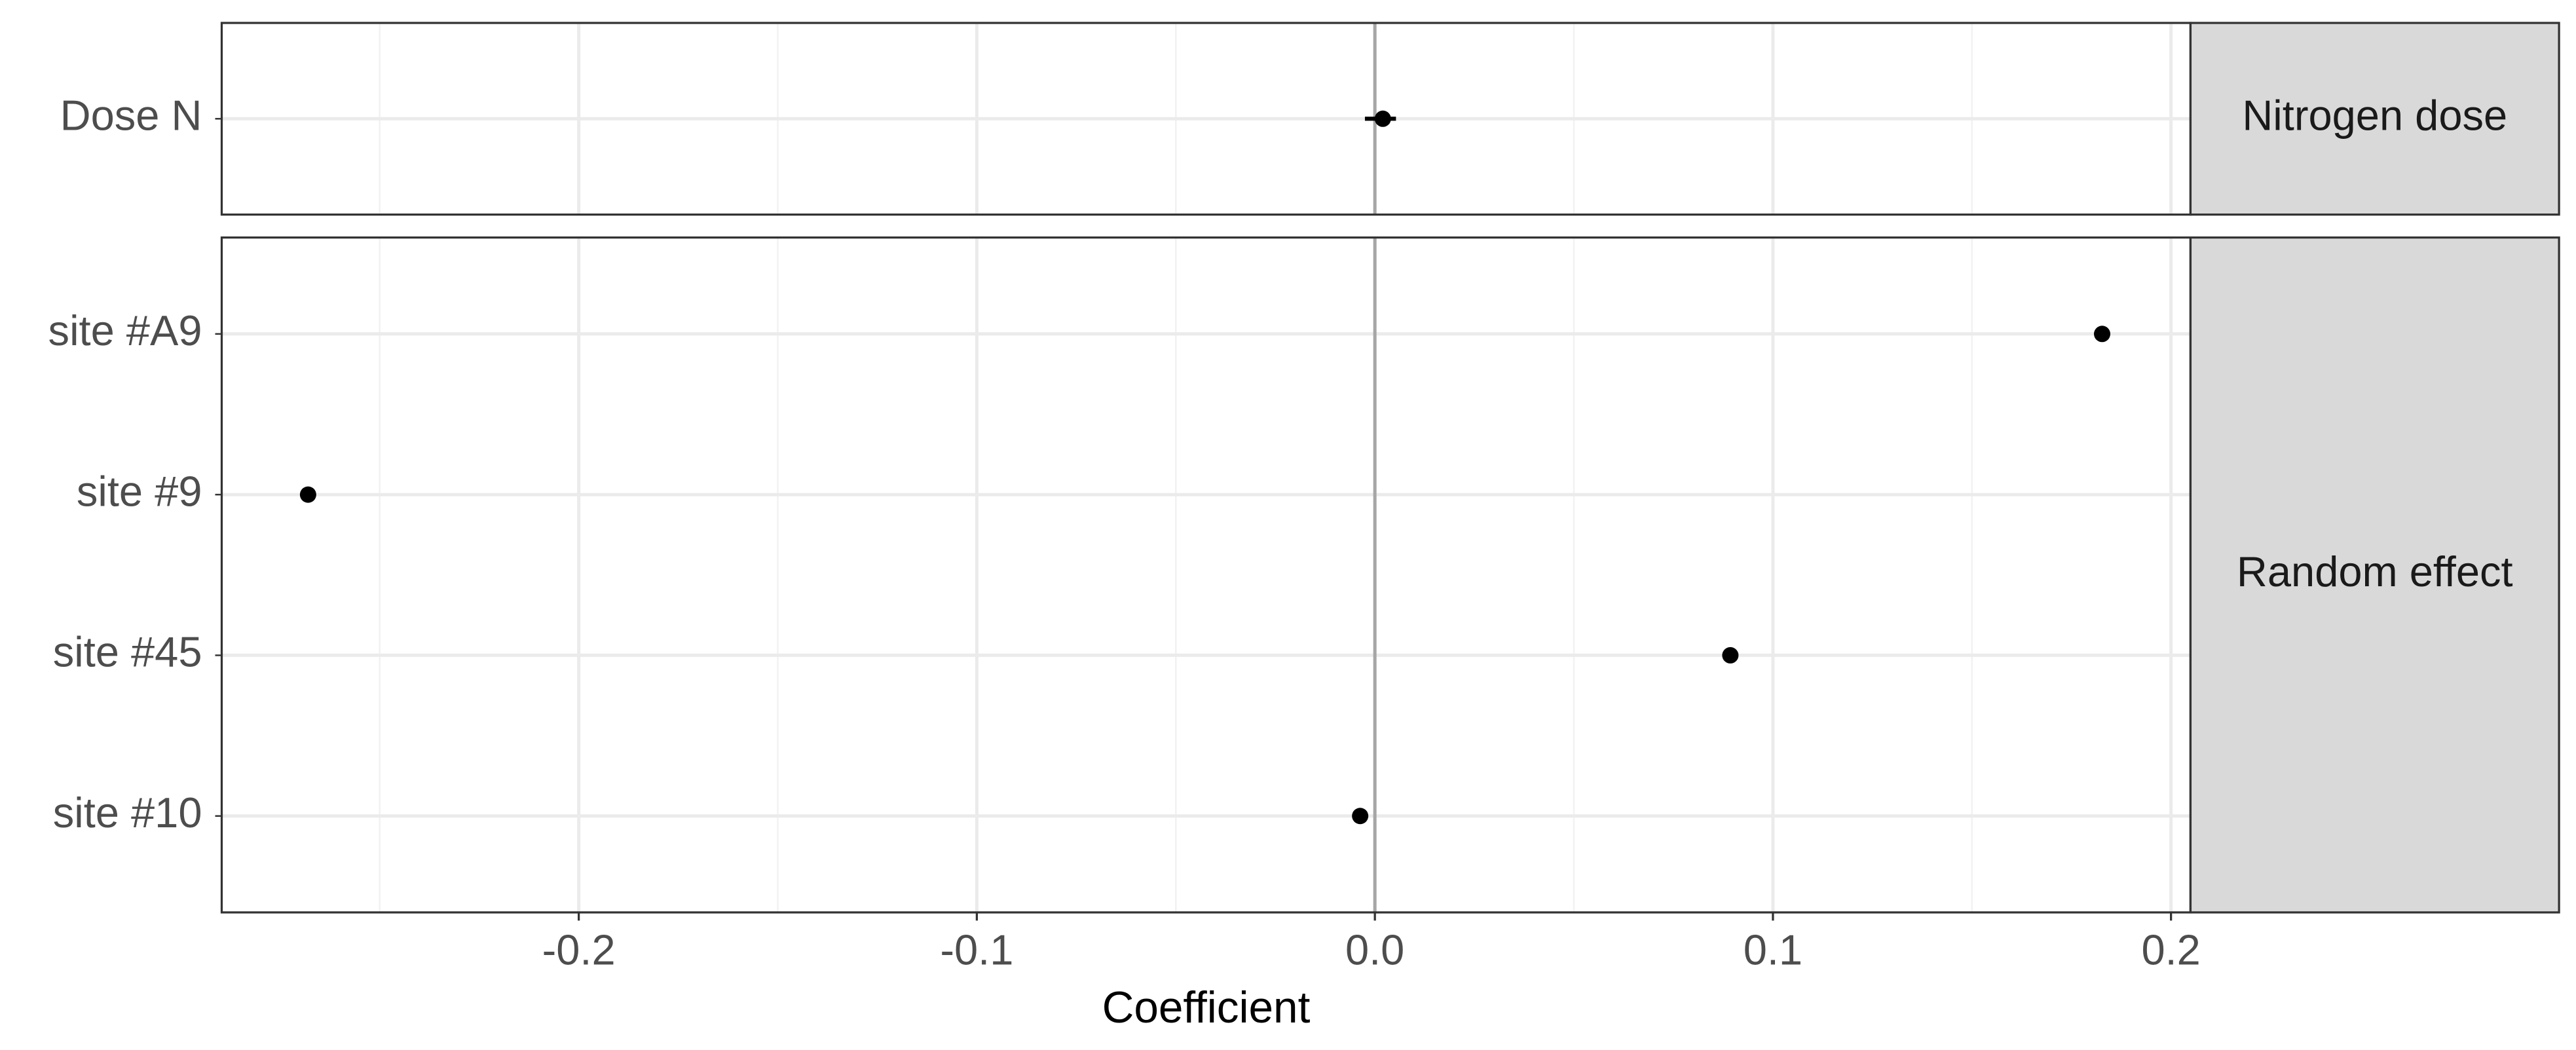 Image resolution: width=2576 pixels, height=1050 pixels. I want to click on x-tick-label: 0.2, so click(2170, 950).